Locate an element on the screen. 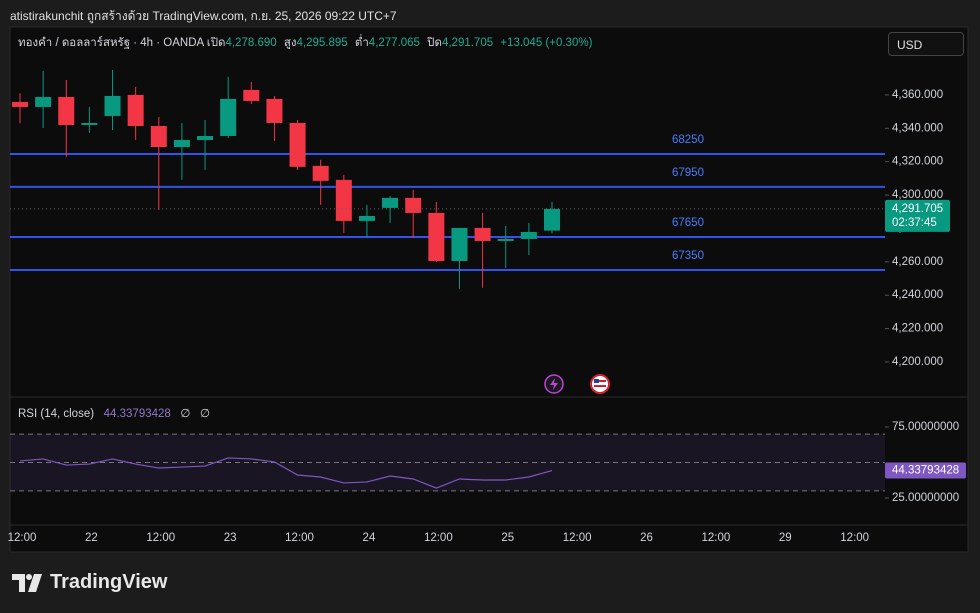 This screenshot has height=613, width=980. x-tick-label: 22 is located at coordinates (91, 538).